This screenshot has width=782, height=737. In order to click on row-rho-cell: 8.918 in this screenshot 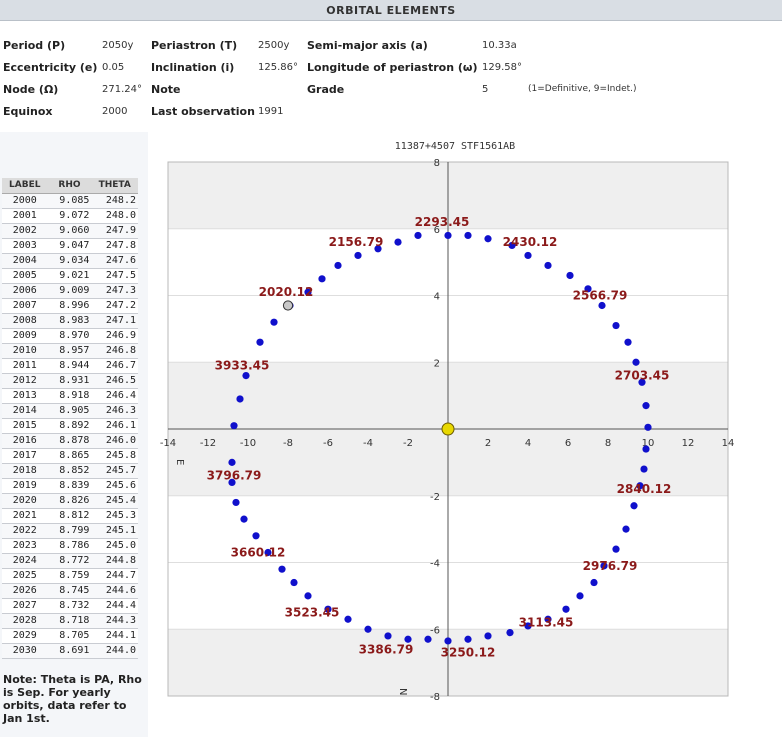, I will do `click(69, 396)`.